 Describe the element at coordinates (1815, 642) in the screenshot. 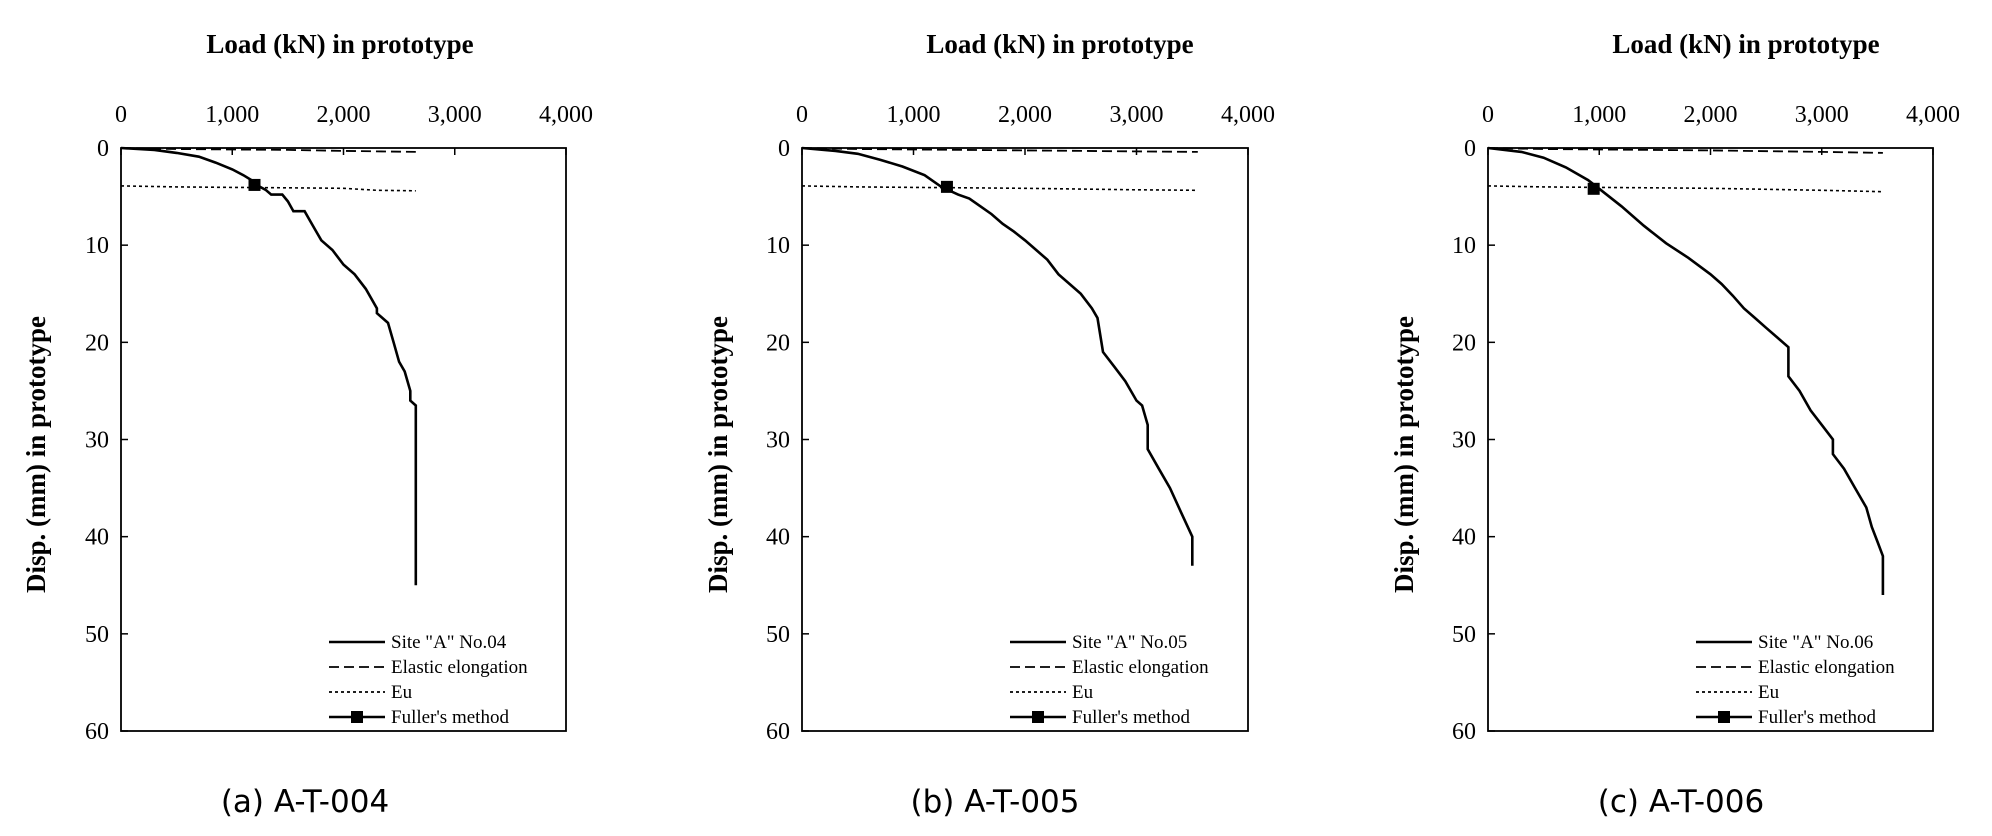

I see `legend-entry: Site "A" No.06` at that location.